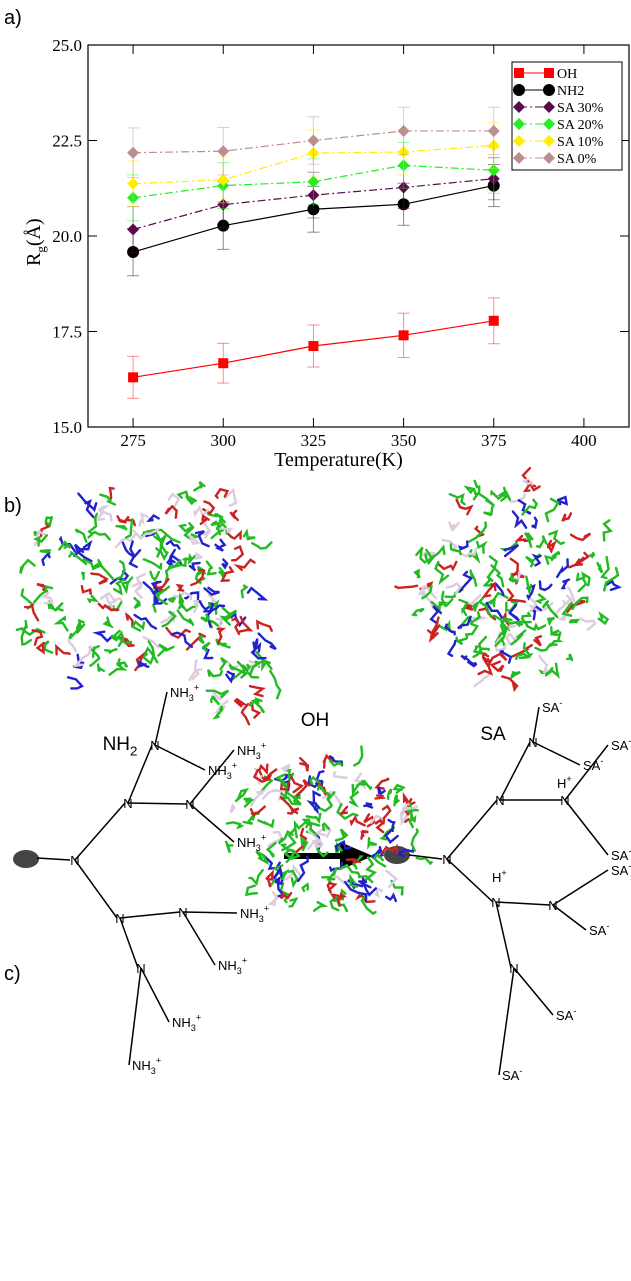  What do you see at coordinates (580, 108) in the screenshot?
I see `legend-label: SA 30%` at bounding box center [580, 108].